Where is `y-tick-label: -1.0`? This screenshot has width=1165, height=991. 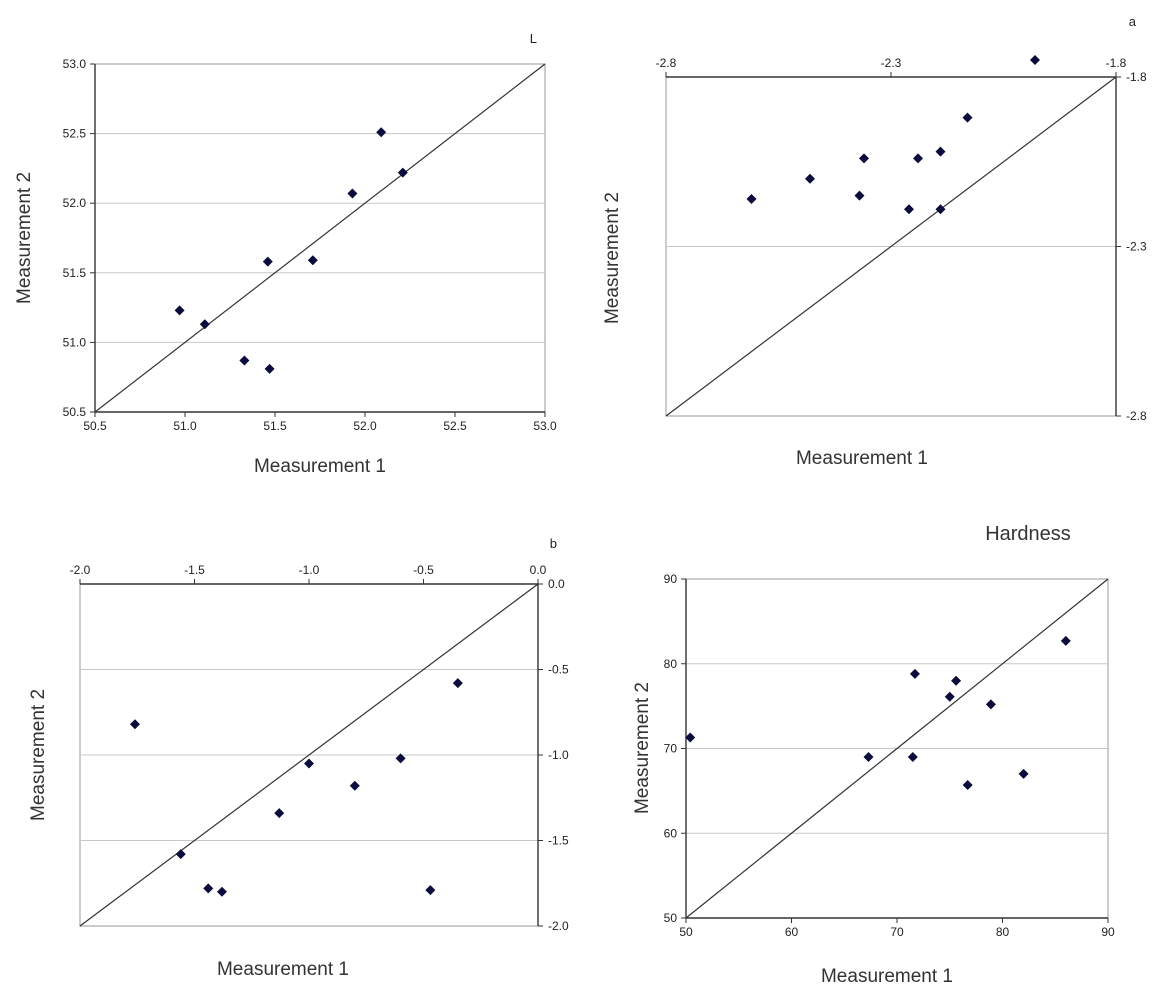
y-tick-label: -1.0 is located at coordinates (558, 755).